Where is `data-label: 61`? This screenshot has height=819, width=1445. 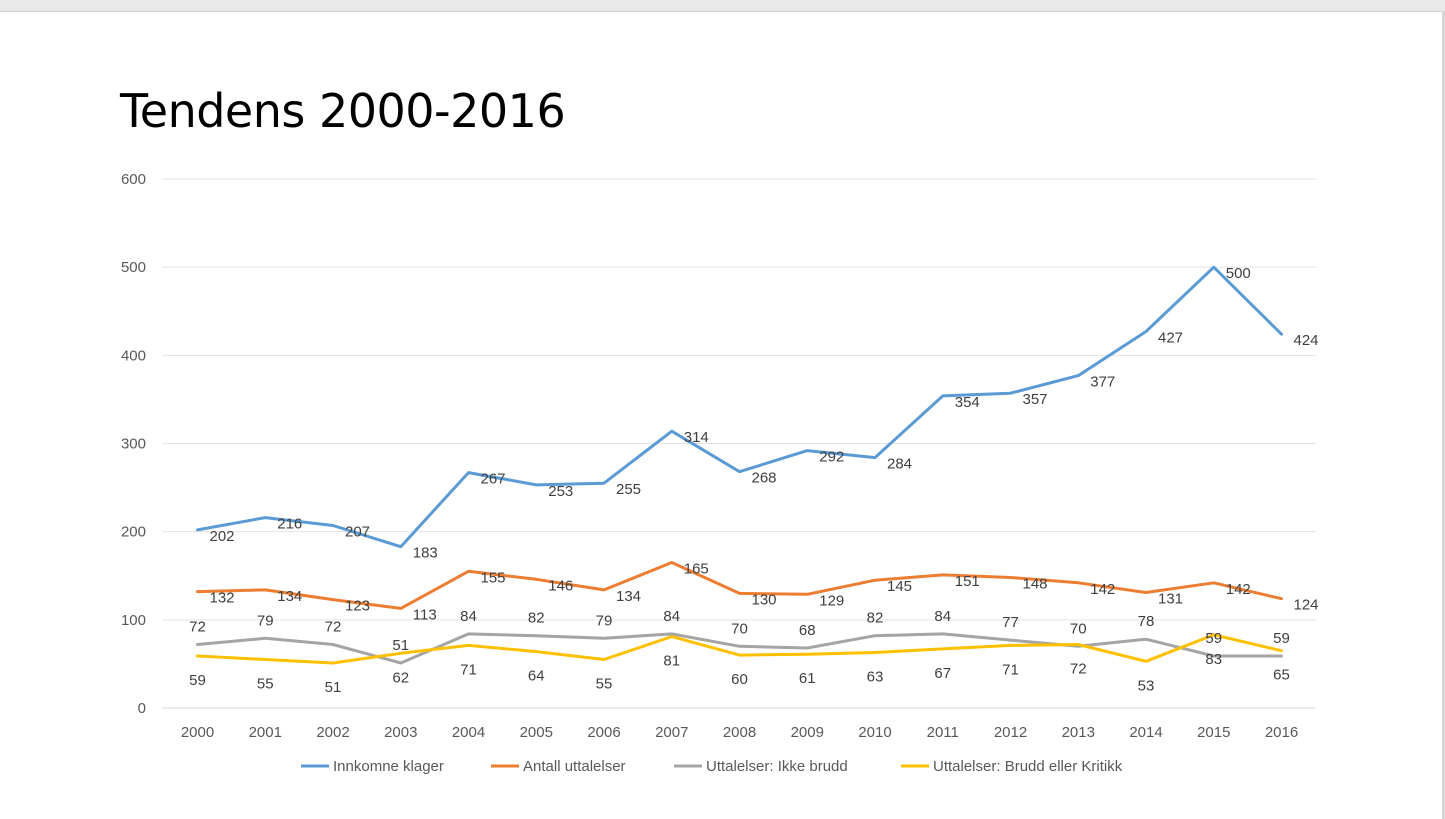 data-label: 61 is located at coordinates (807, 678).